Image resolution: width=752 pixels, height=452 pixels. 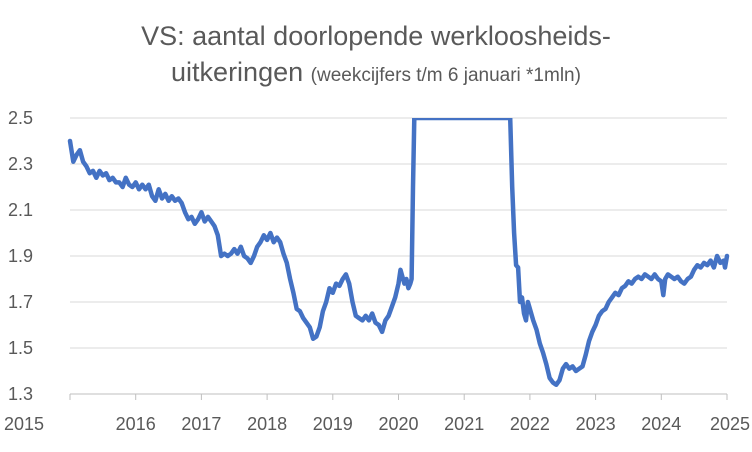 What do you see at coordinates (20, 118) in the screenshot?
I see `y-tick-label: 2.5` at bounding box center [20, 118].